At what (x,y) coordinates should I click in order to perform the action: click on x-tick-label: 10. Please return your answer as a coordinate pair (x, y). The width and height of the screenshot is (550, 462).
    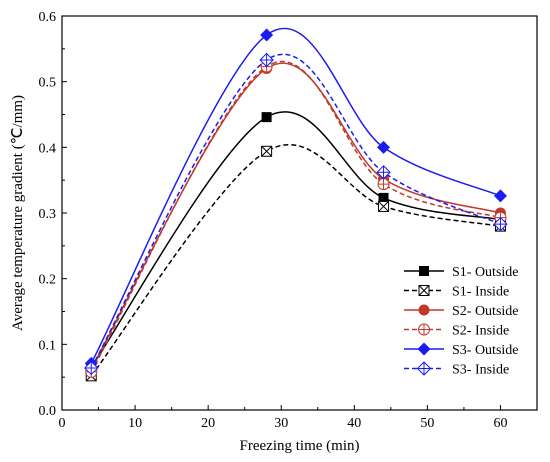
    Looking at the image, I should click on (135, 423).